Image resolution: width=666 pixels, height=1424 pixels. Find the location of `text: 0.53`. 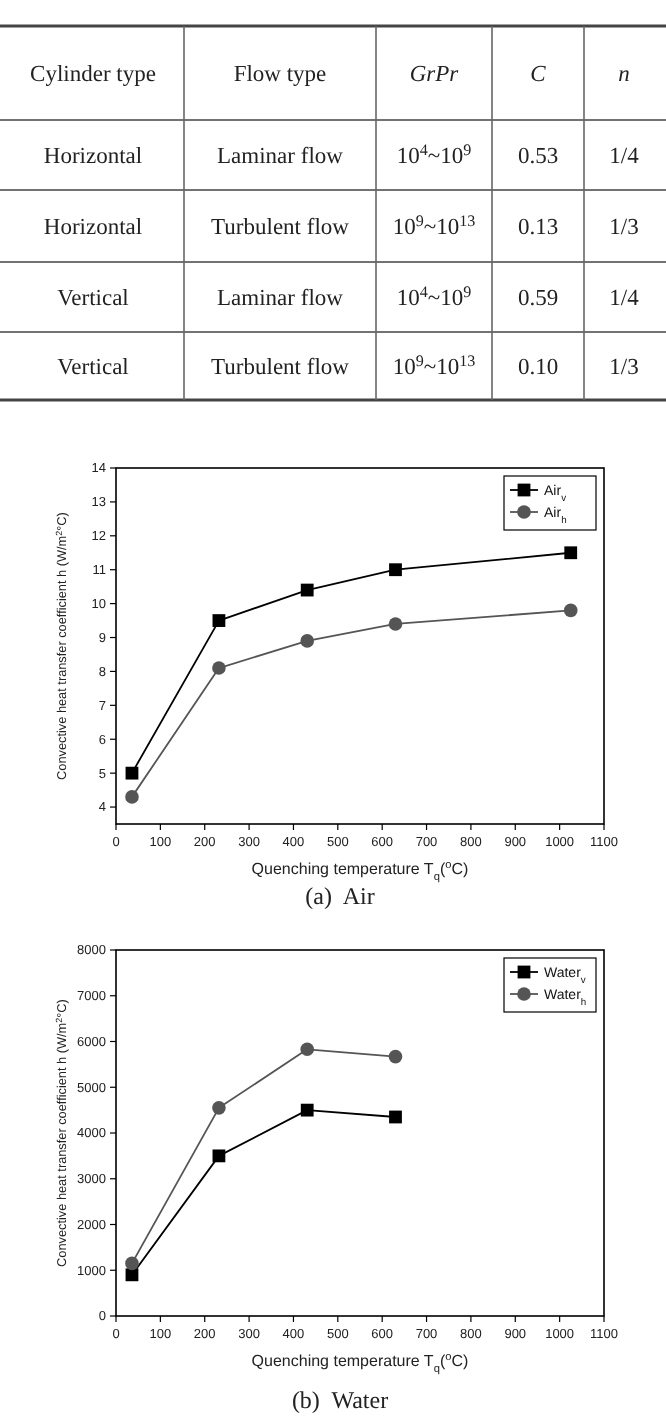

text: 0.53 is located at coordinates (538, 157).